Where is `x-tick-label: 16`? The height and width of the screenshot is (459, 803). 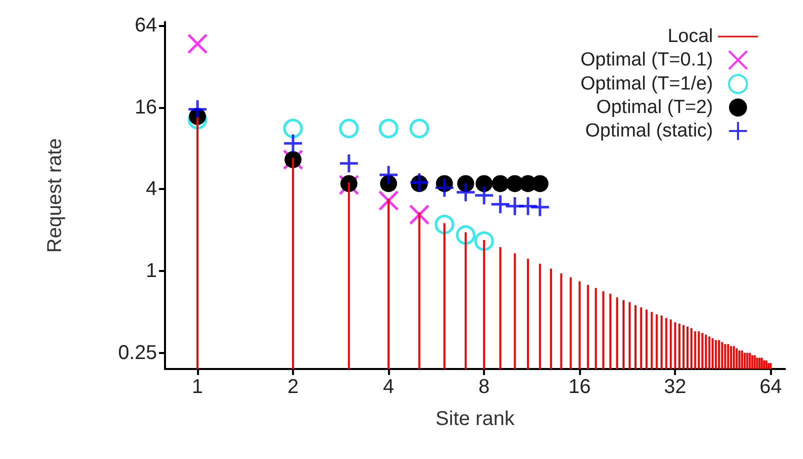 x-tick-label: 16 is located at coordinates (579, 387).